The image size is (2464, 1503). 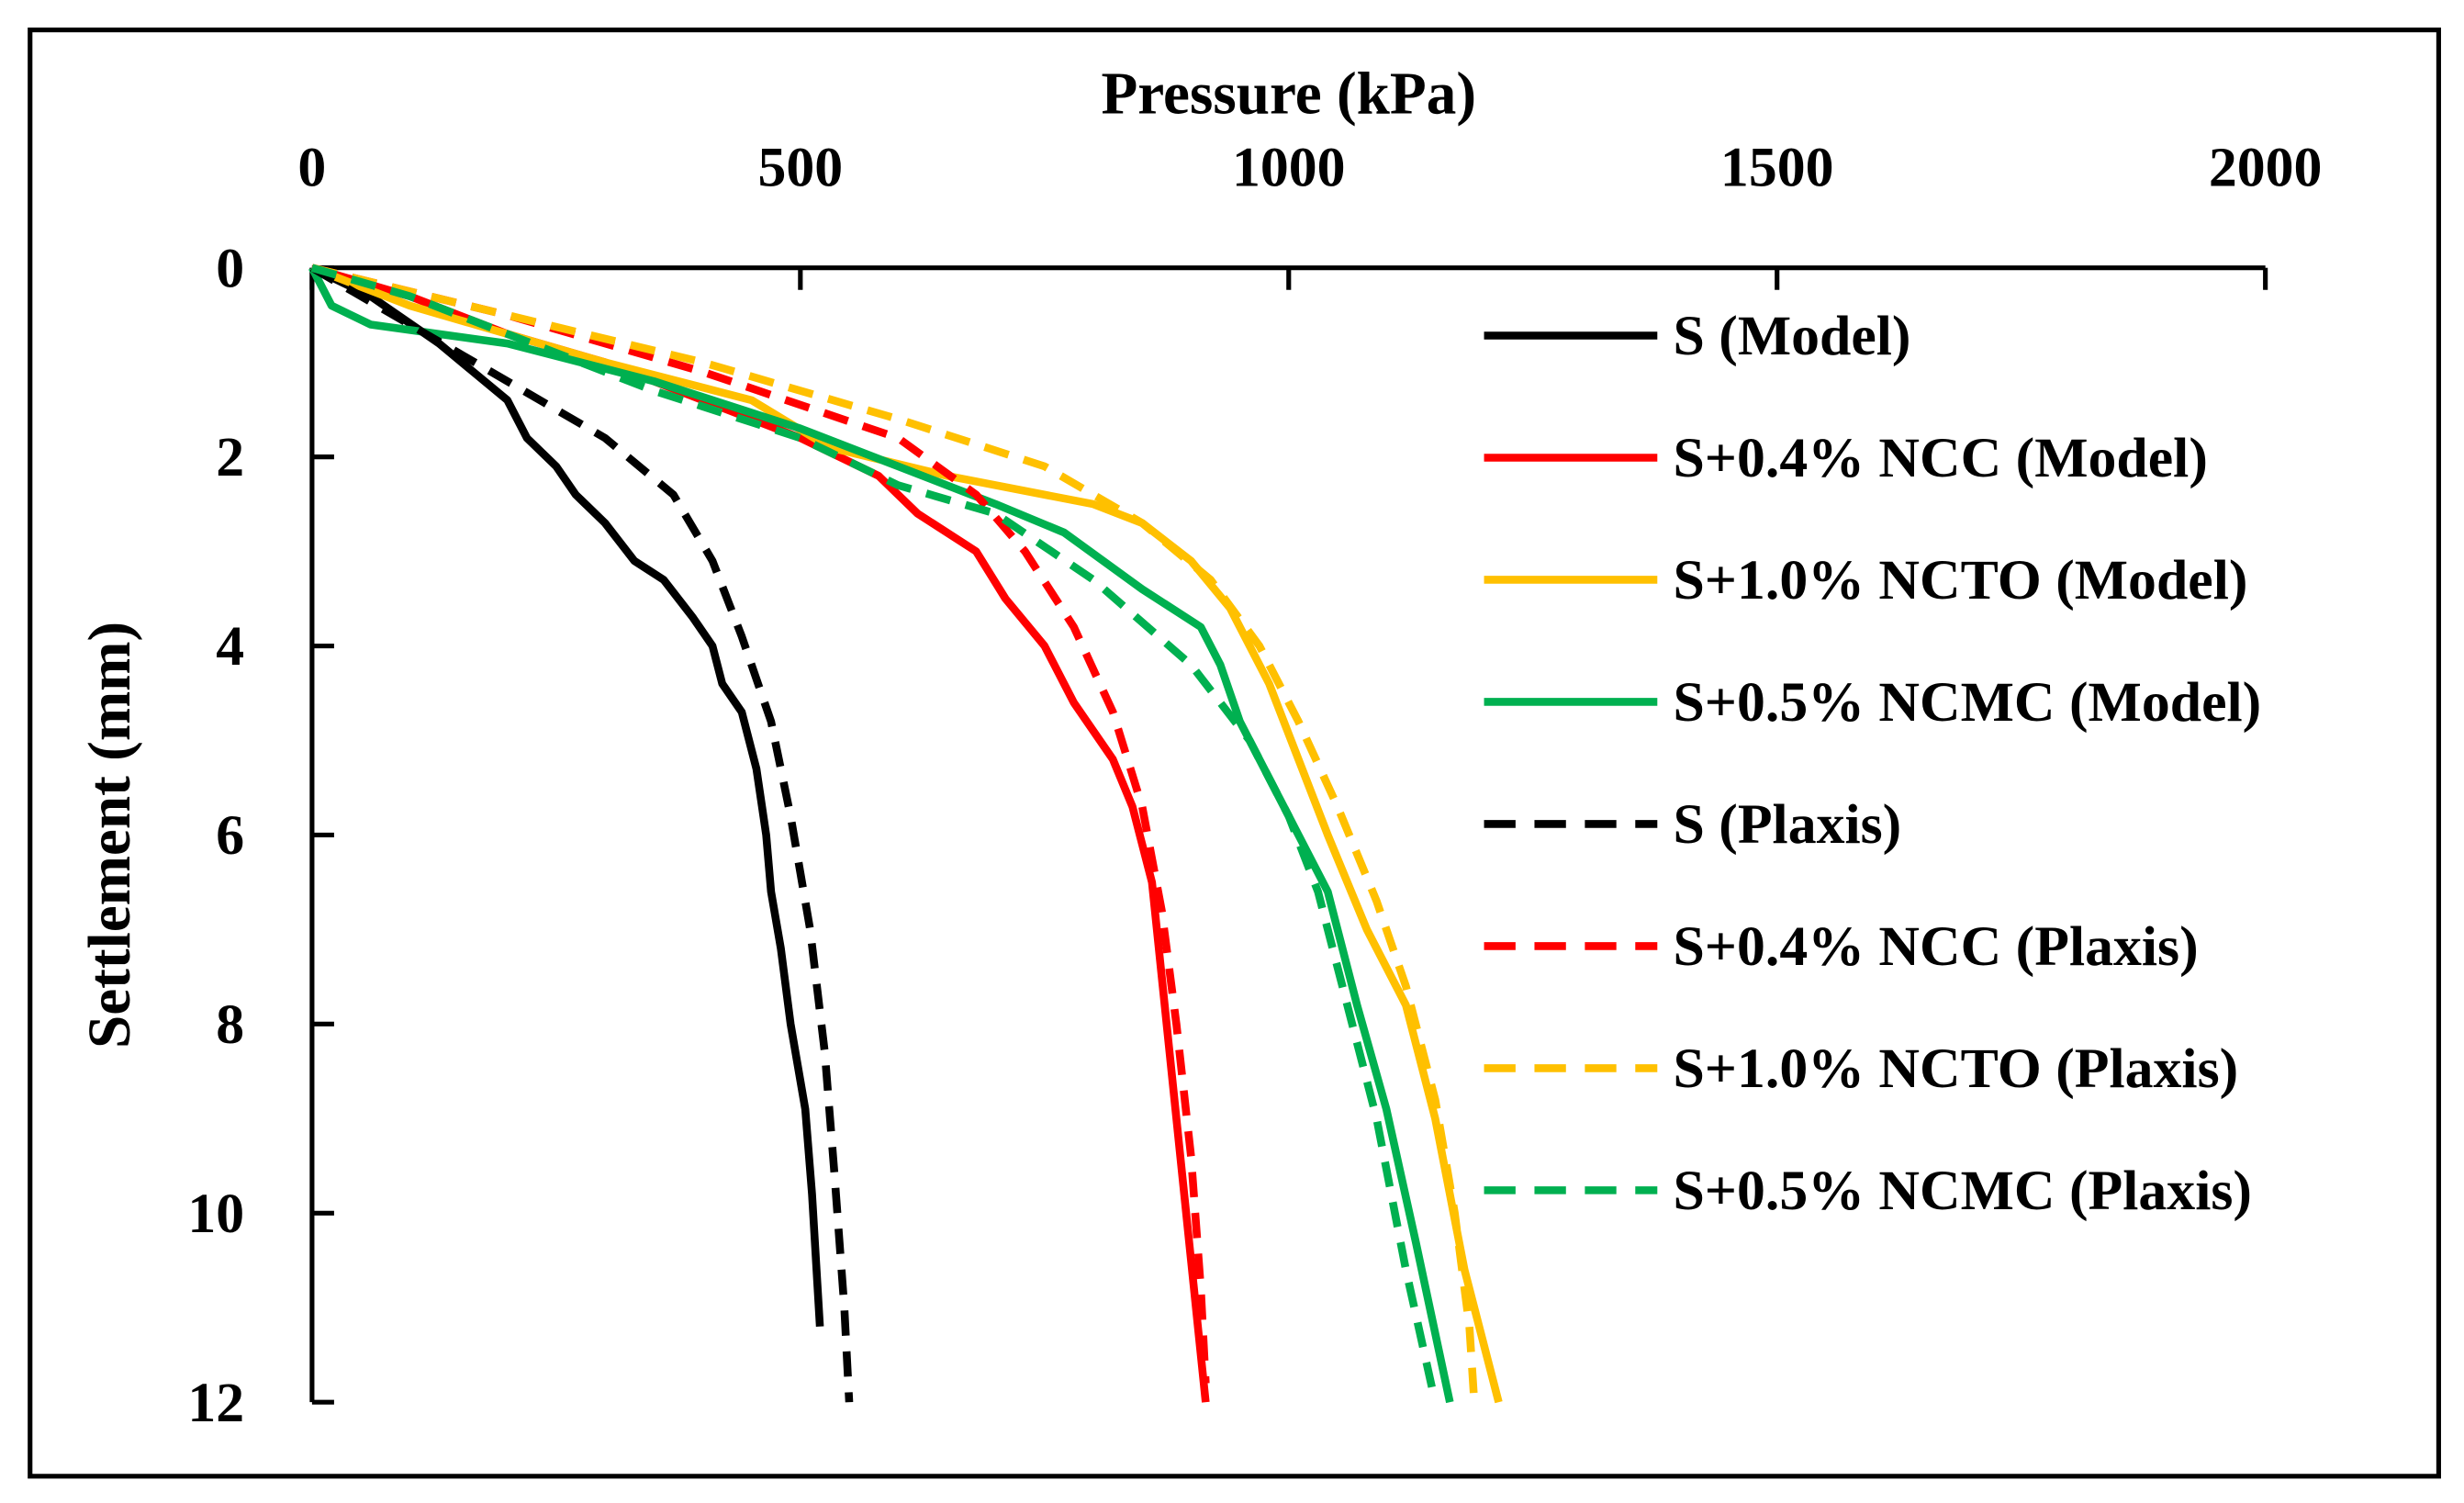 What do you see at coordinates (1940, 458) in the screenshot?
I see `legend-label-s-0-4-ncc-model: S+0.4% NCC (Model)` at bounding box center [1940, 458].